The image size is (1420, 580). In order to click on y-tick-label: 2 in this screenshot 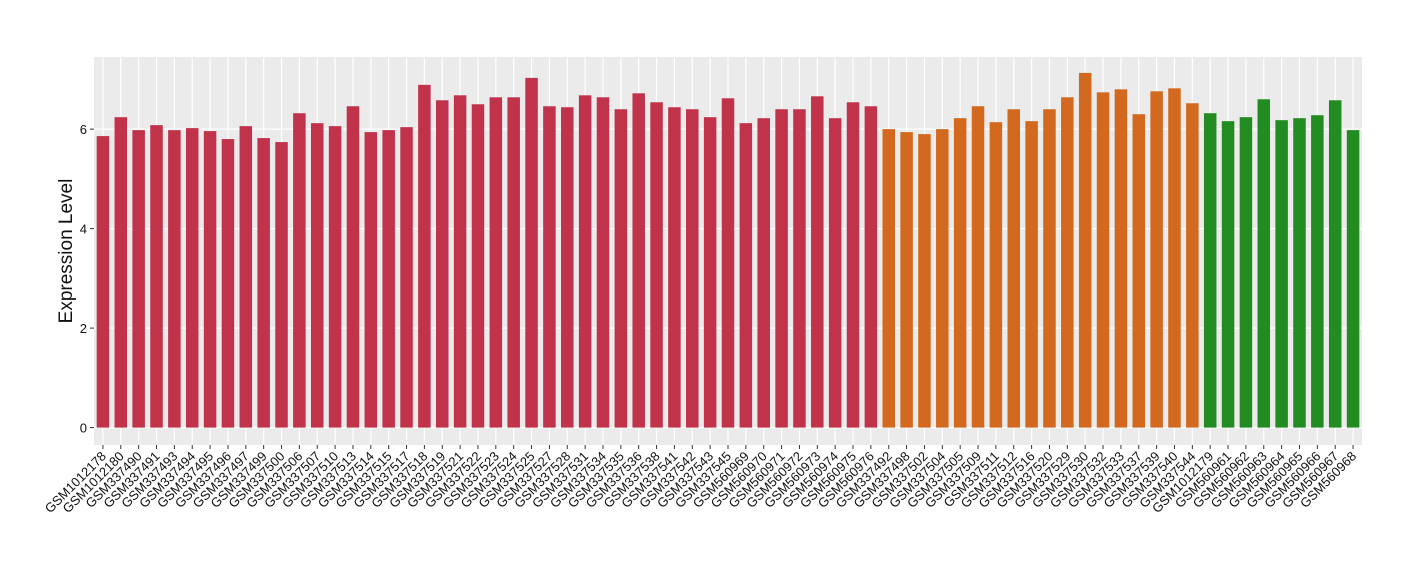, I will do `click(83, 328)`.